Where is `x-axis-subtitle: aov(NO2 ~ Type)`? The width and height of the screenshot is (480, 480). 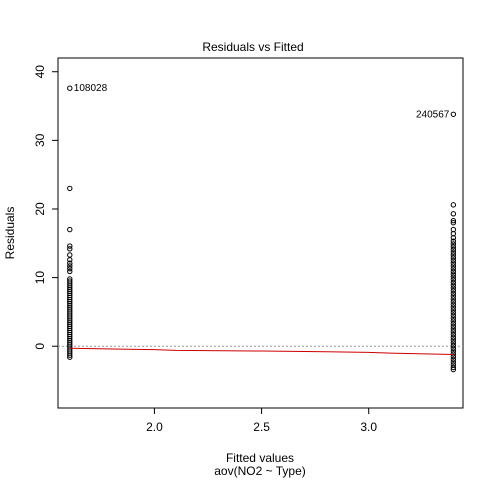
x-axis-subtitle: aov(NO2 ~ Type) is located at coordinates (260, 471).